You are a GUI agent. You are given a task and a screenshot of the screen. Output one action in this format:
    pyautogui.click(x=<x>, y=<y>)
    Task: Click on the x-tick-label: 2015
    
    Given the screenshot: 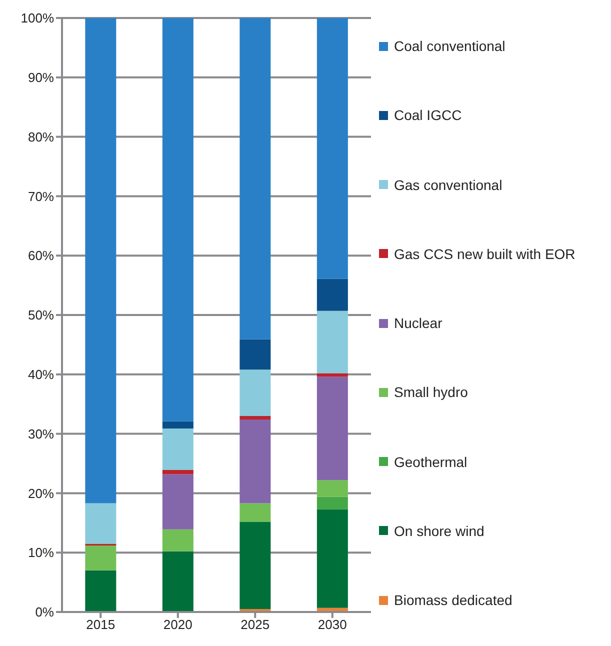 What is the action you would take?
    pyautogui.click(x=101, y=624)
    